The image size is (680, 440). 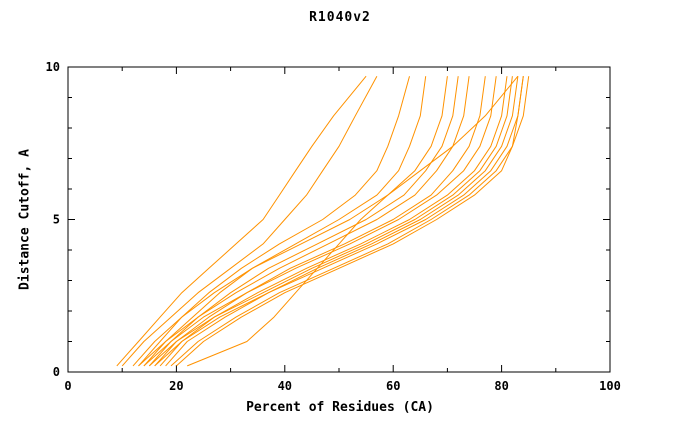 I want to click on x-tick-label: 60, so click(x=393, y=386).